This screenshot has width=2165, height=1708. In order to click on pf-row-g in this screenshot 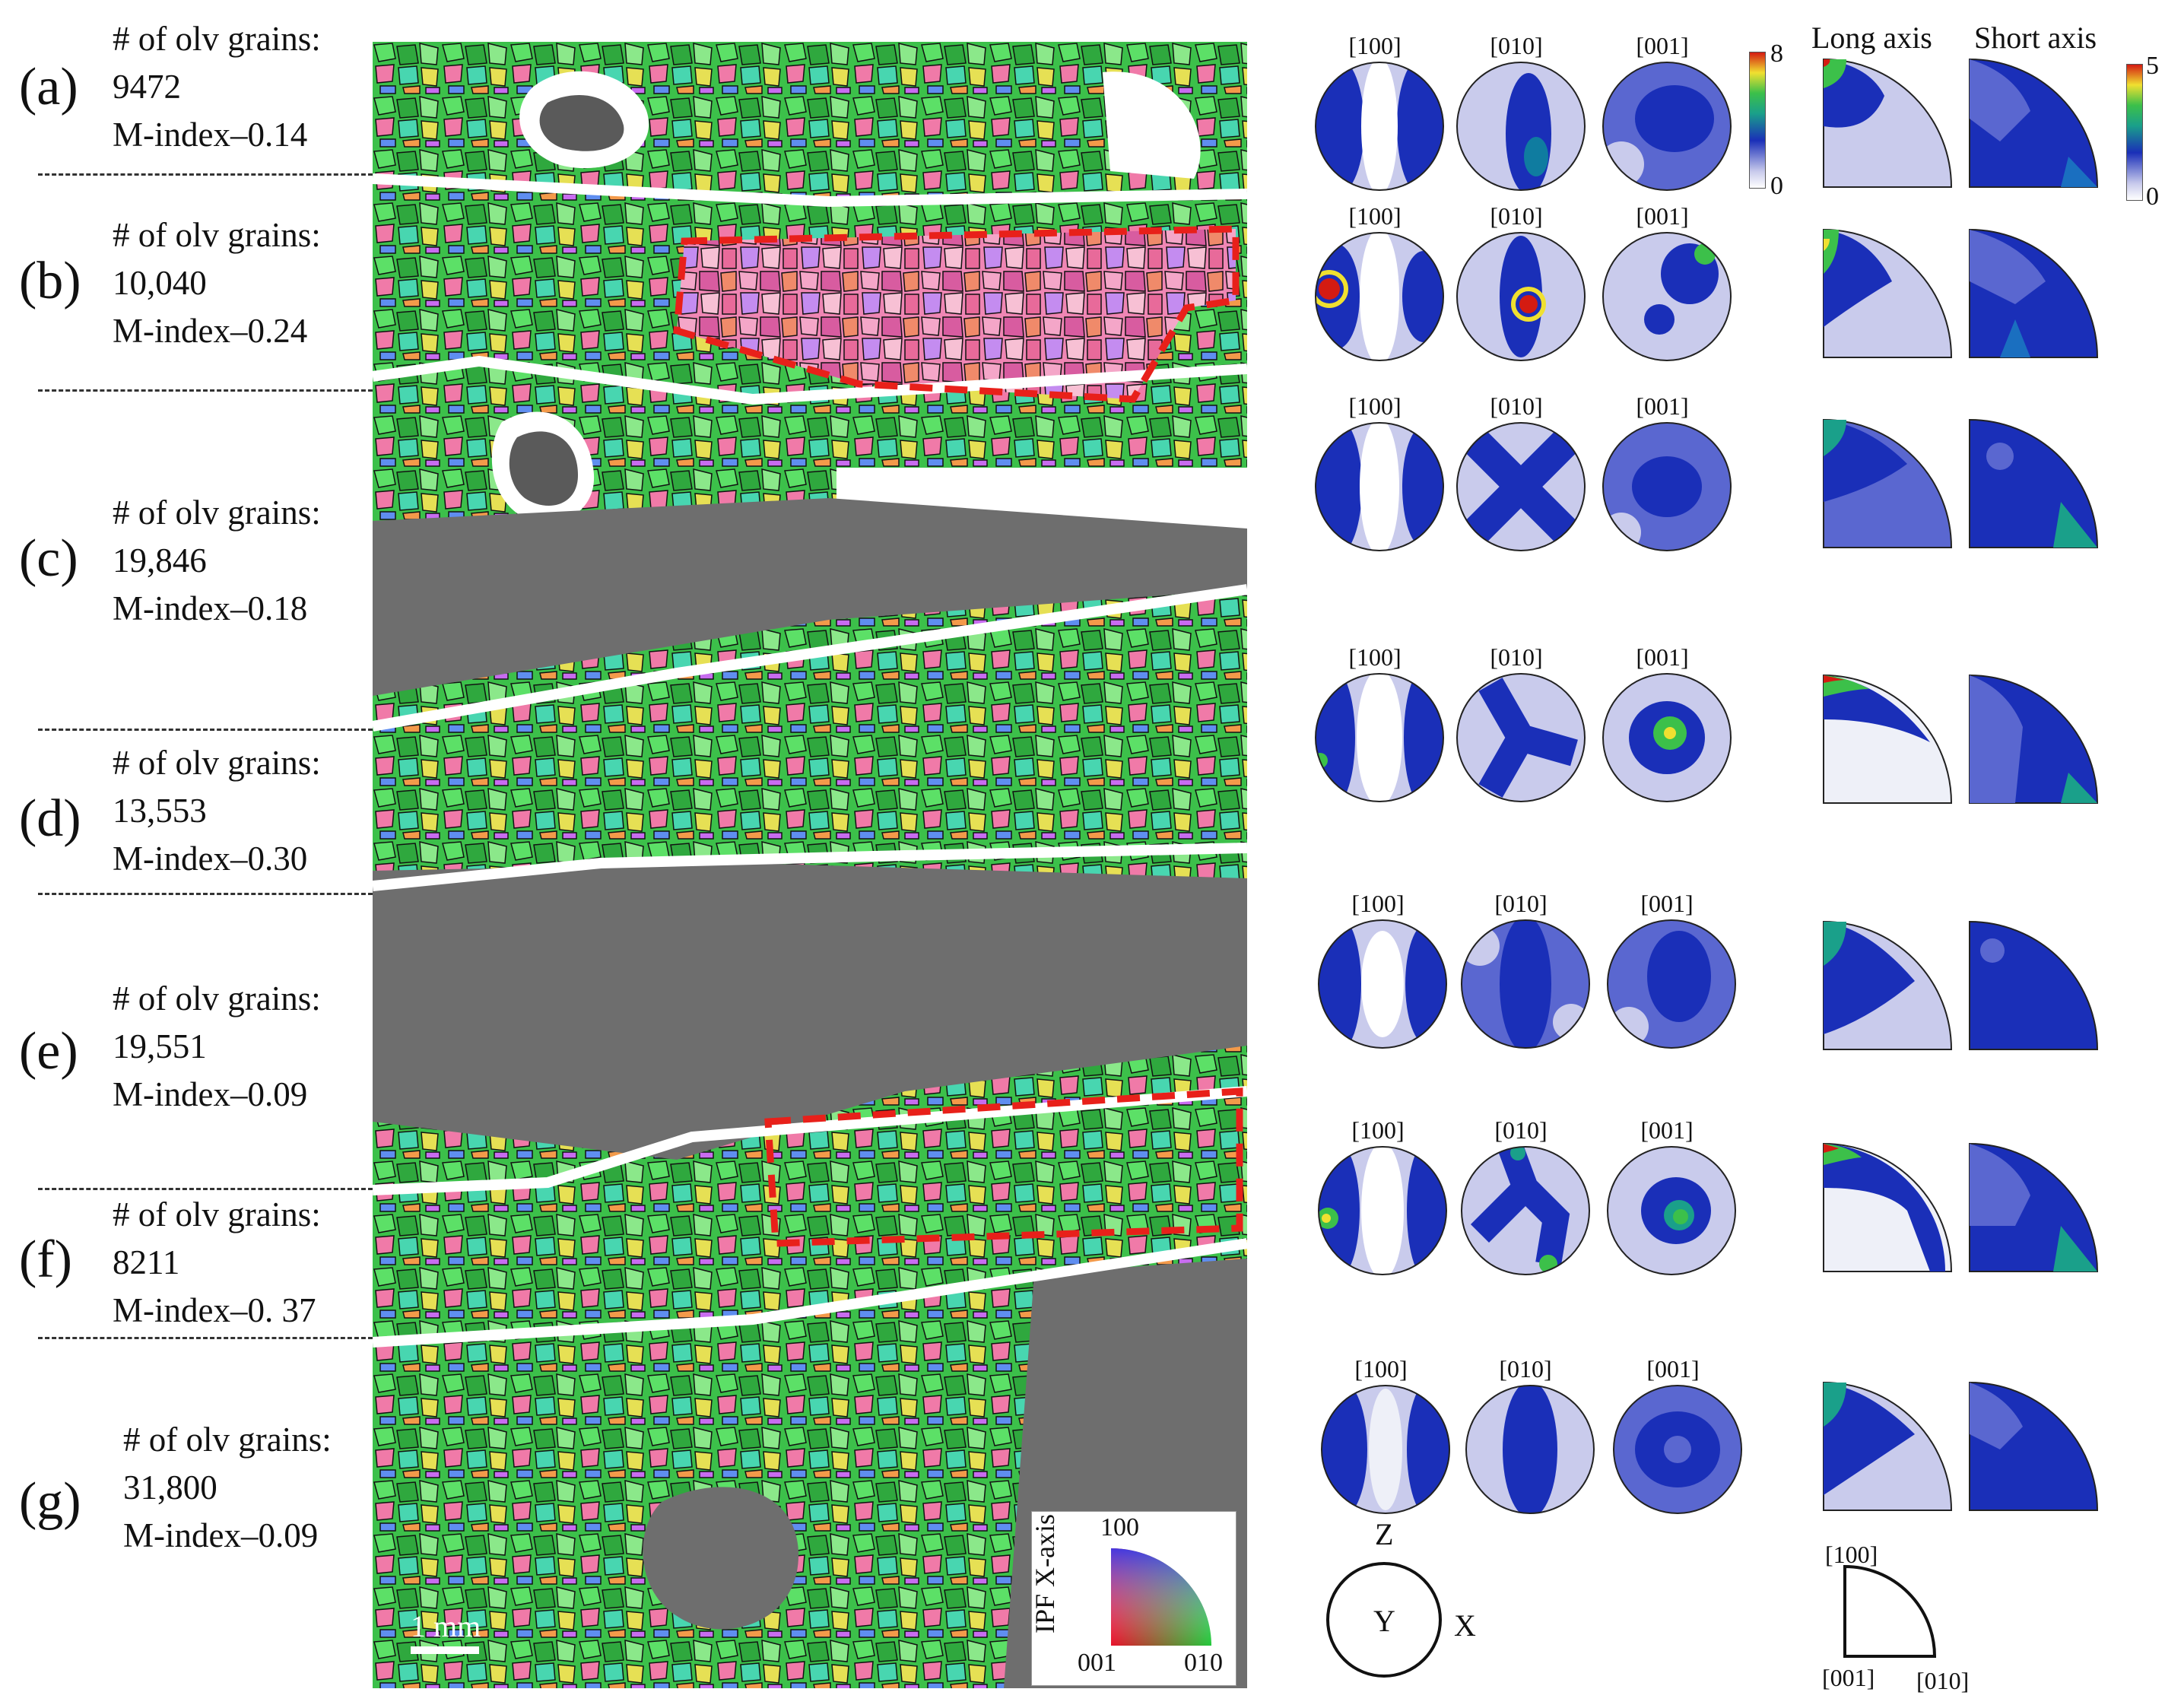, I will do `click(1710, 1448)`.